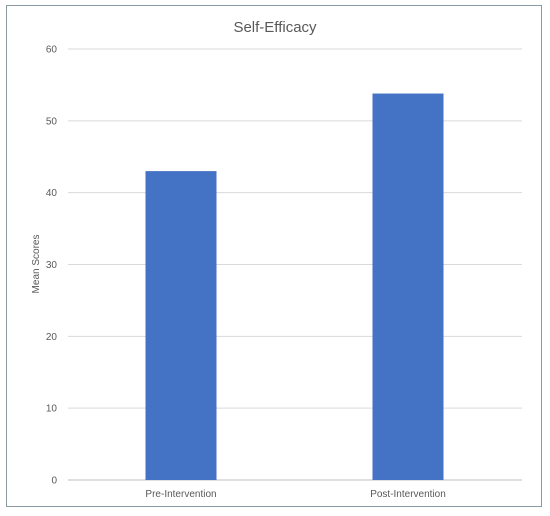 Image resolution: width=550 pixels, height=516 pixels. Describe the element at coordinates (52, 265) in the screenshot. I see `y-tick-label: 30` at that location.